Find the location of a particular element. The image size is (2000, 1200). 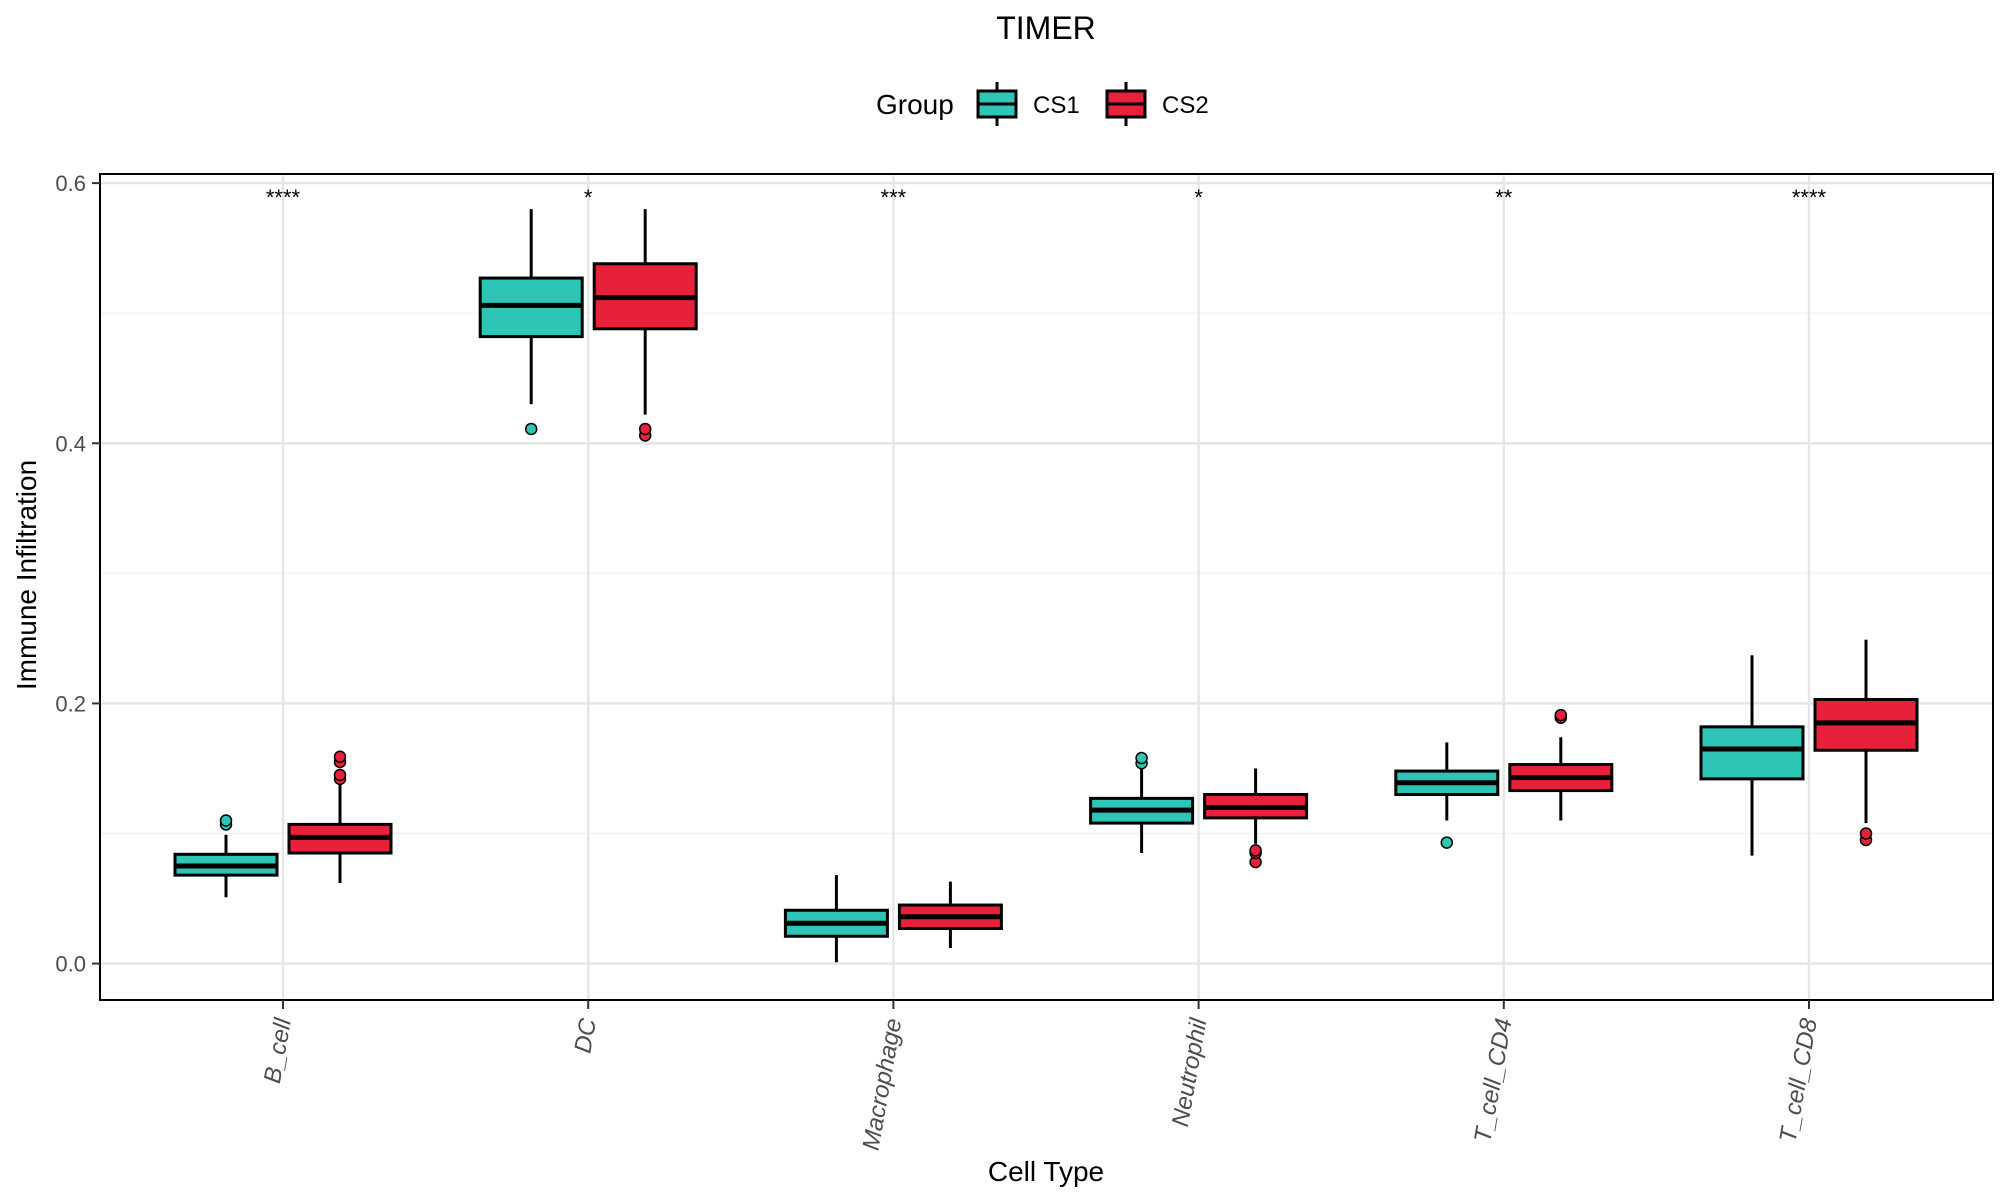

legend-items: CS1 CS2 is located at coordinates (1092, 104).